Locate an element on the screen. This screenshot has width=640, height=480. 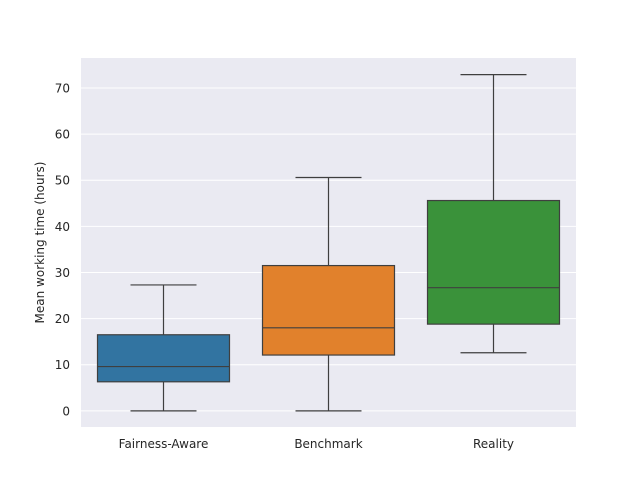
y-axis-label: Mean working time (hours) is located at coordinates (40, 243).